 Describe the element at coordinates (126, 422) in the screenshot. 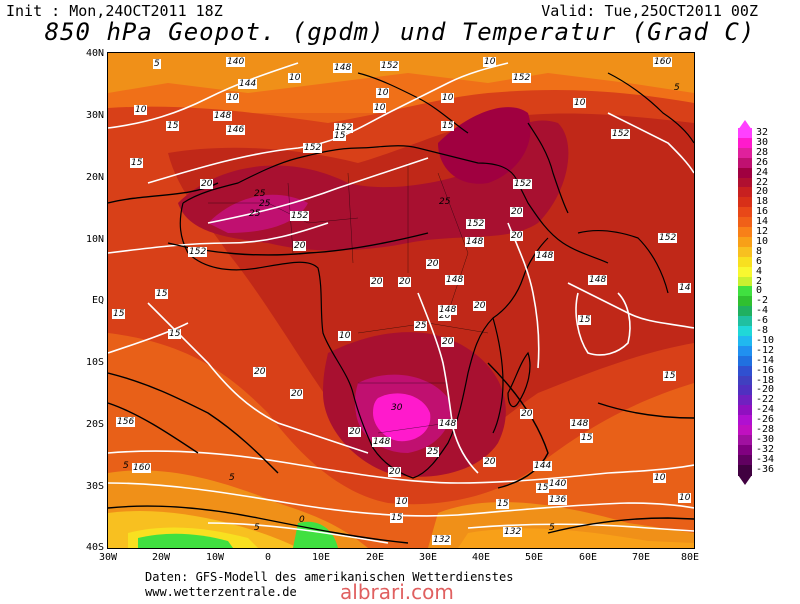

I see `contour-label: 156` at that location.